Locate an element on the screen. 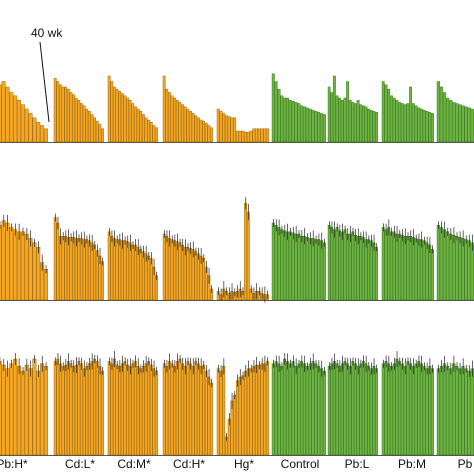 This screenshot has height=474, width=474. annotation: 40 wk is located at coordinates (47, 74).